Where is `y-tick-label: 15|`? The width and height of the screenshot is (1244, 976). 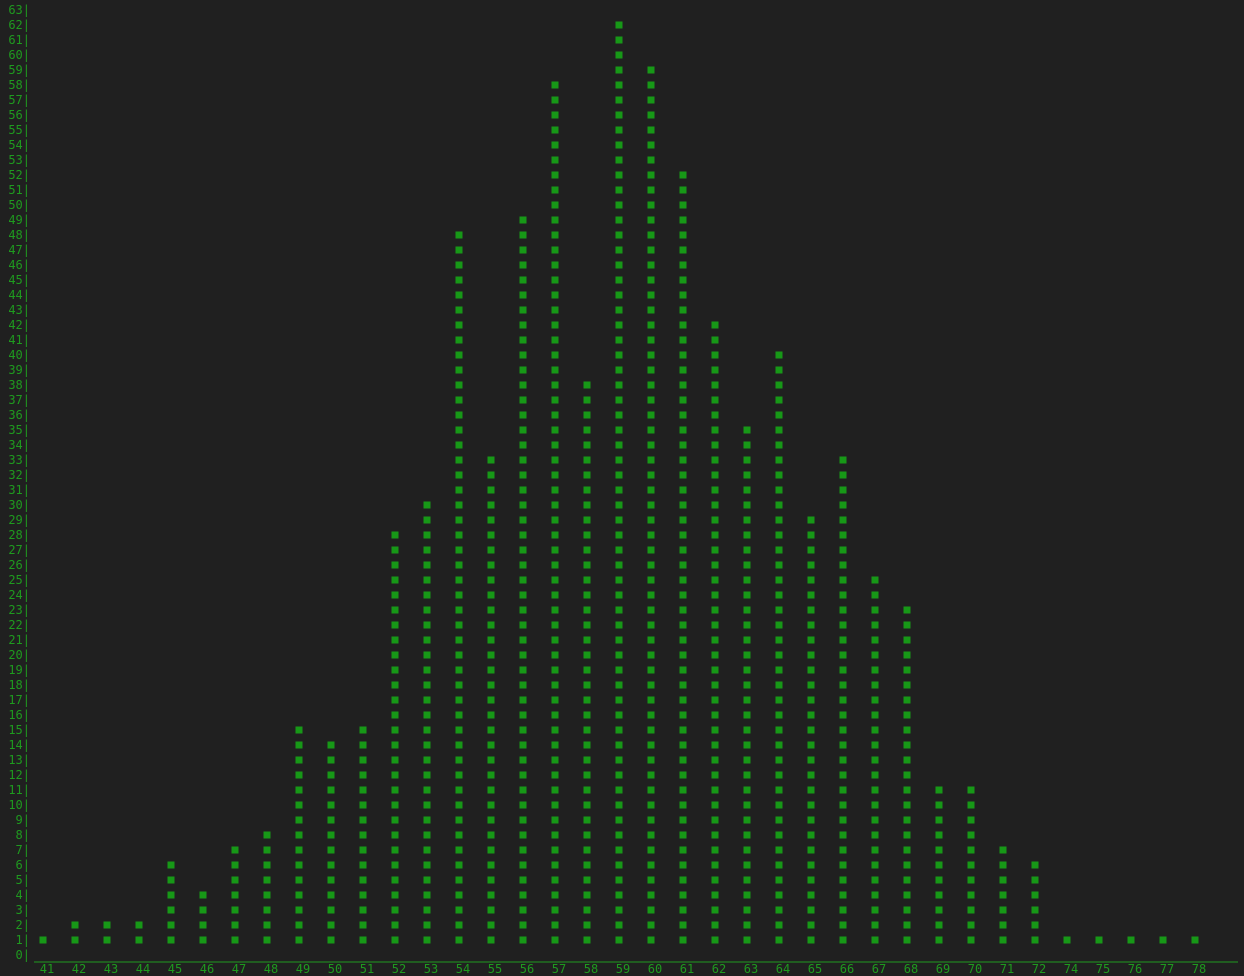
y-tick-label: 15| is located at coordinates (19, 730).